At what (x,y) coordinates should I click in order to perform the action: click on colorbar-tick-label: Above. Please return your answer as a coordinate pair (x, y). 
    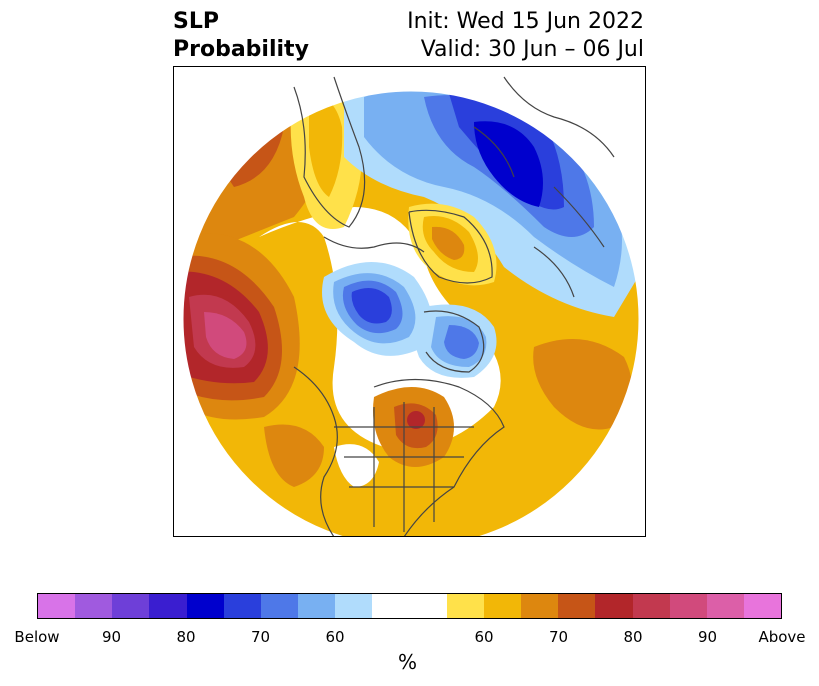
    Looking at the image, I should click on (782, 637).